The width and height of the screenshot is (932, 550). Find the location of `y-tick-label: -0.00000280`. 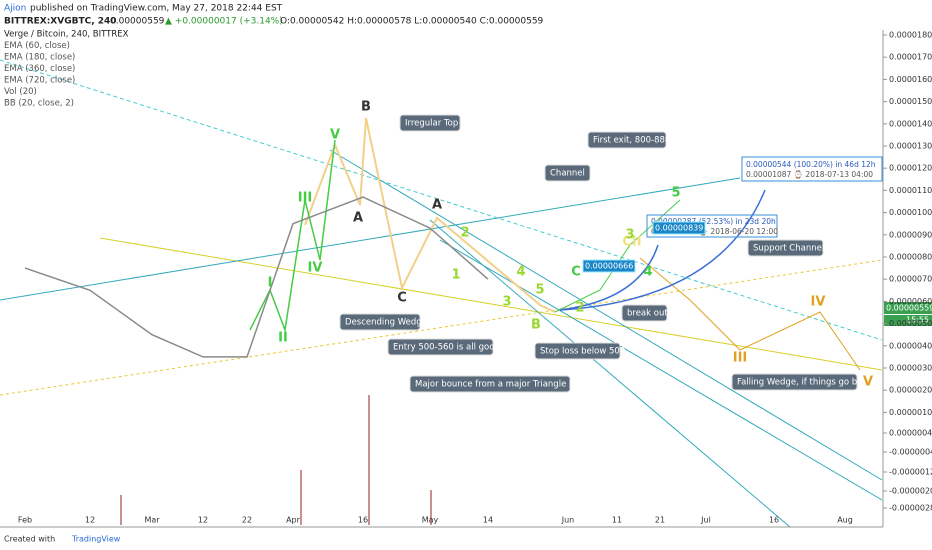

y-tick-label: -0.00000280 is located at coordinates (910, 508).